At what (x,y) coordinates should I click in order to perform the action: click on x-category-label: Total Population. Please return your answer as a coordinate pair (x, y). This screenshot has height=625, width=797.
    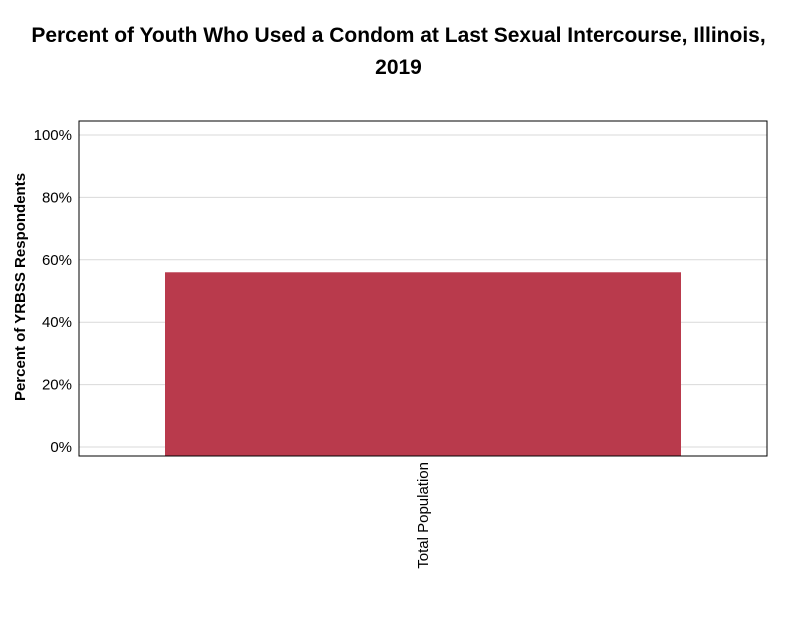
    Looking at the image, I should click on (423, 515).